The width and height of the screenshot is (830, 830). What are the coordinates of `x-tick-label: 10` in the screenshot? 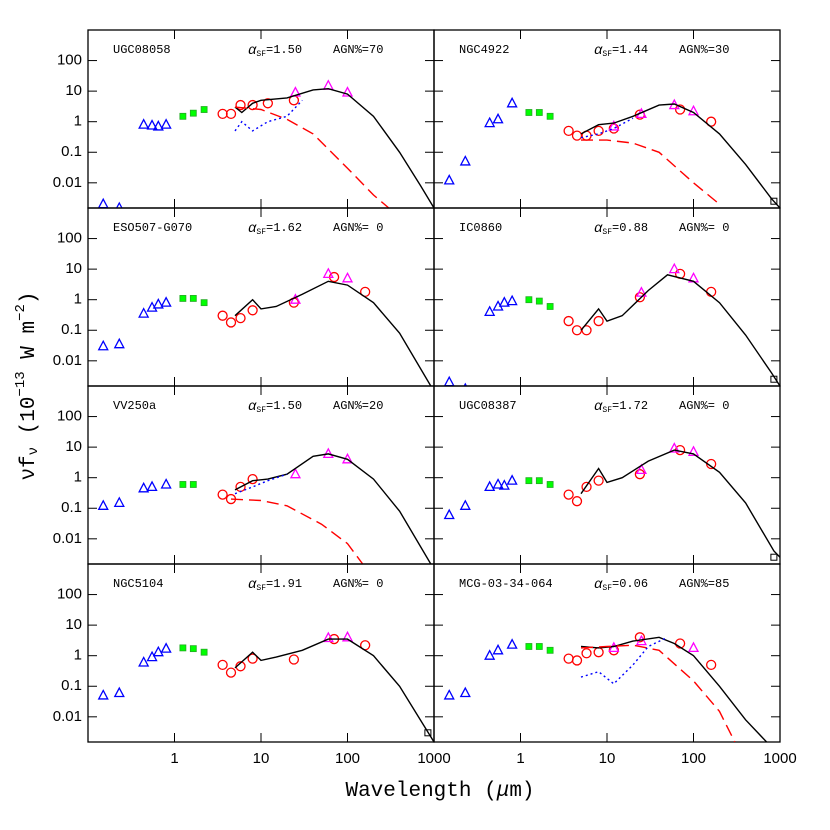 It's located at (261, 758).